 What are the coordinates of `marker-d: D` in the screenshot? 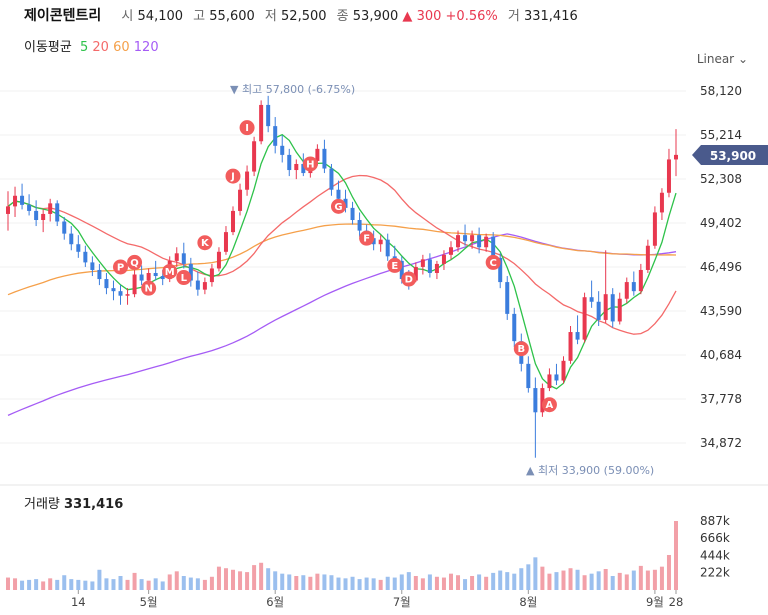 It's located at (409, 279).